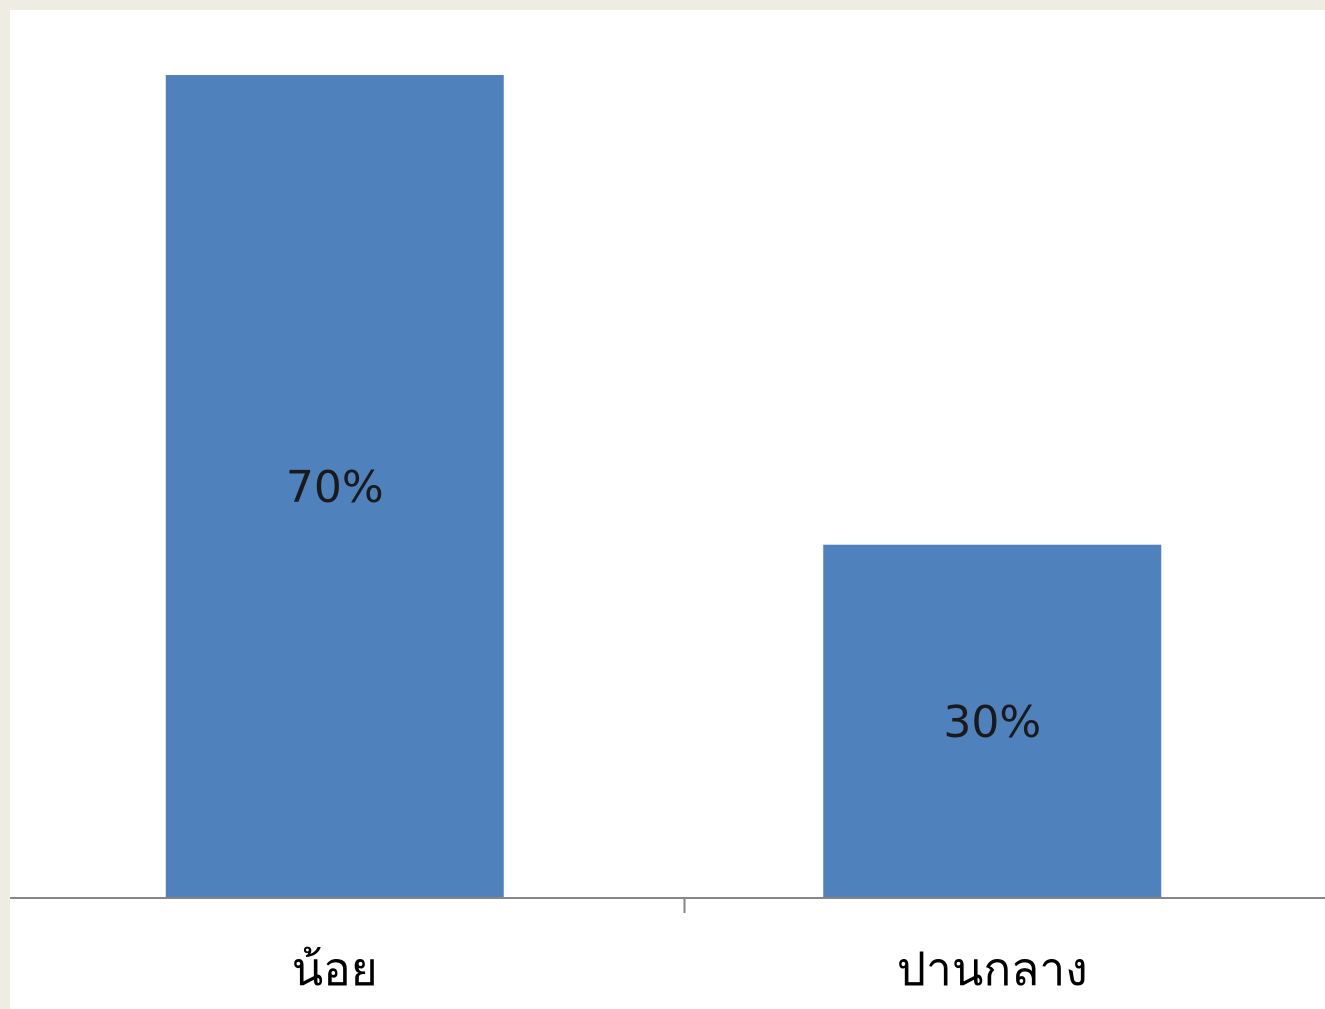 This screenshot has width=1325, height=1009. I want to click on category-label-1: น้อย, so click(335, 969).